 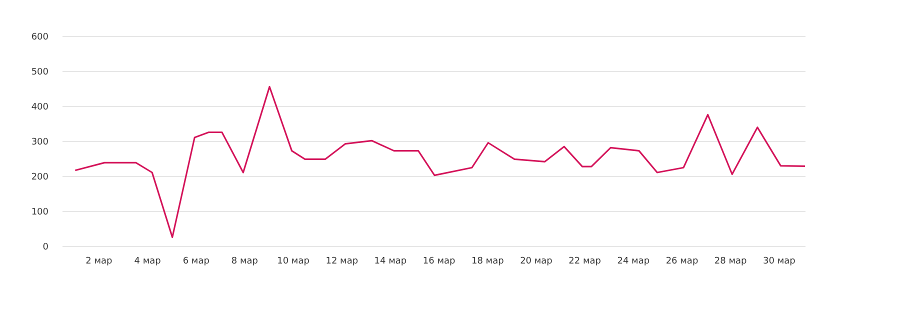 What do you see at coordinates (40, 213) in the screenshot?
I see `y-tick-label: 100` at bounding box center [40, 213].